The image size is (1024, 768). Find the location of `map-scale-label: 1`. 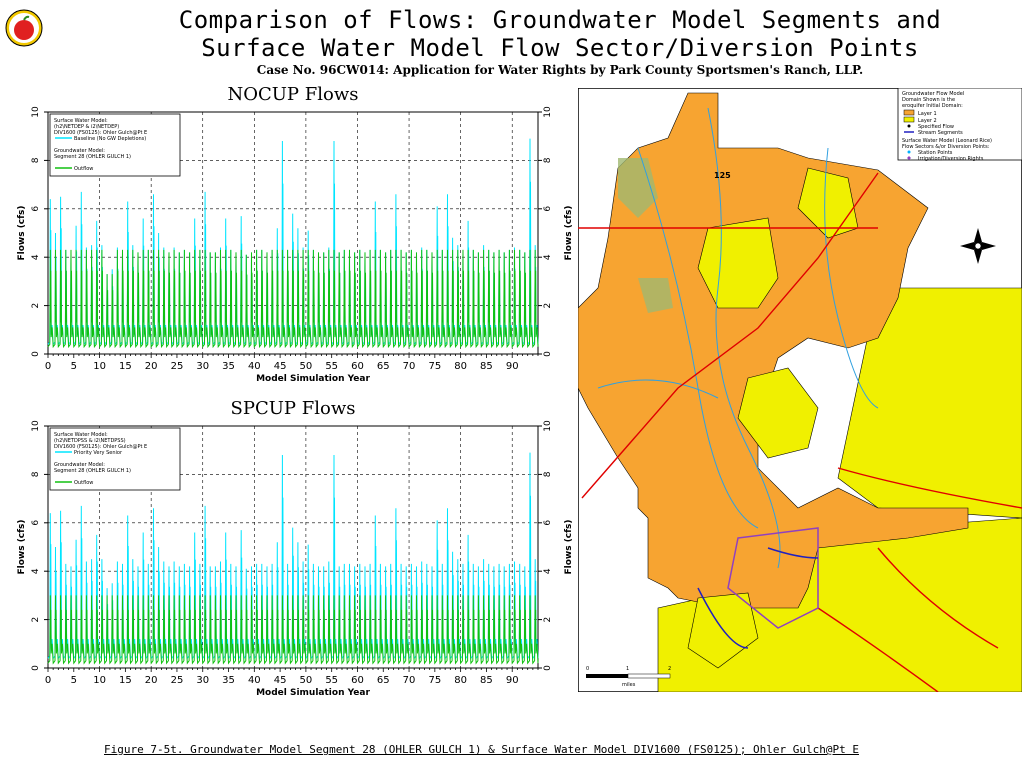

map-scale-label: 1 is located at coordinates (627, 669).